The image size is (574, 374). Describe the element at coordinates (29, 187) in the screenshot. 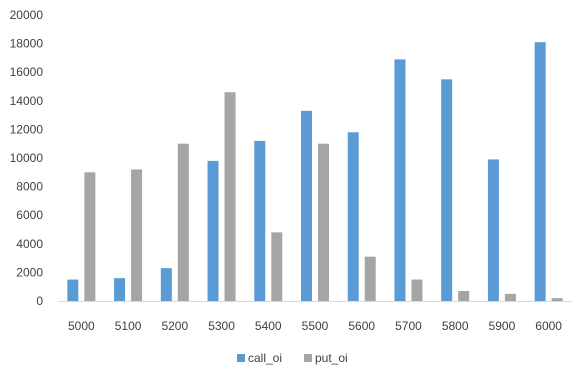

I see `y-tick-label: 8000` at that location.